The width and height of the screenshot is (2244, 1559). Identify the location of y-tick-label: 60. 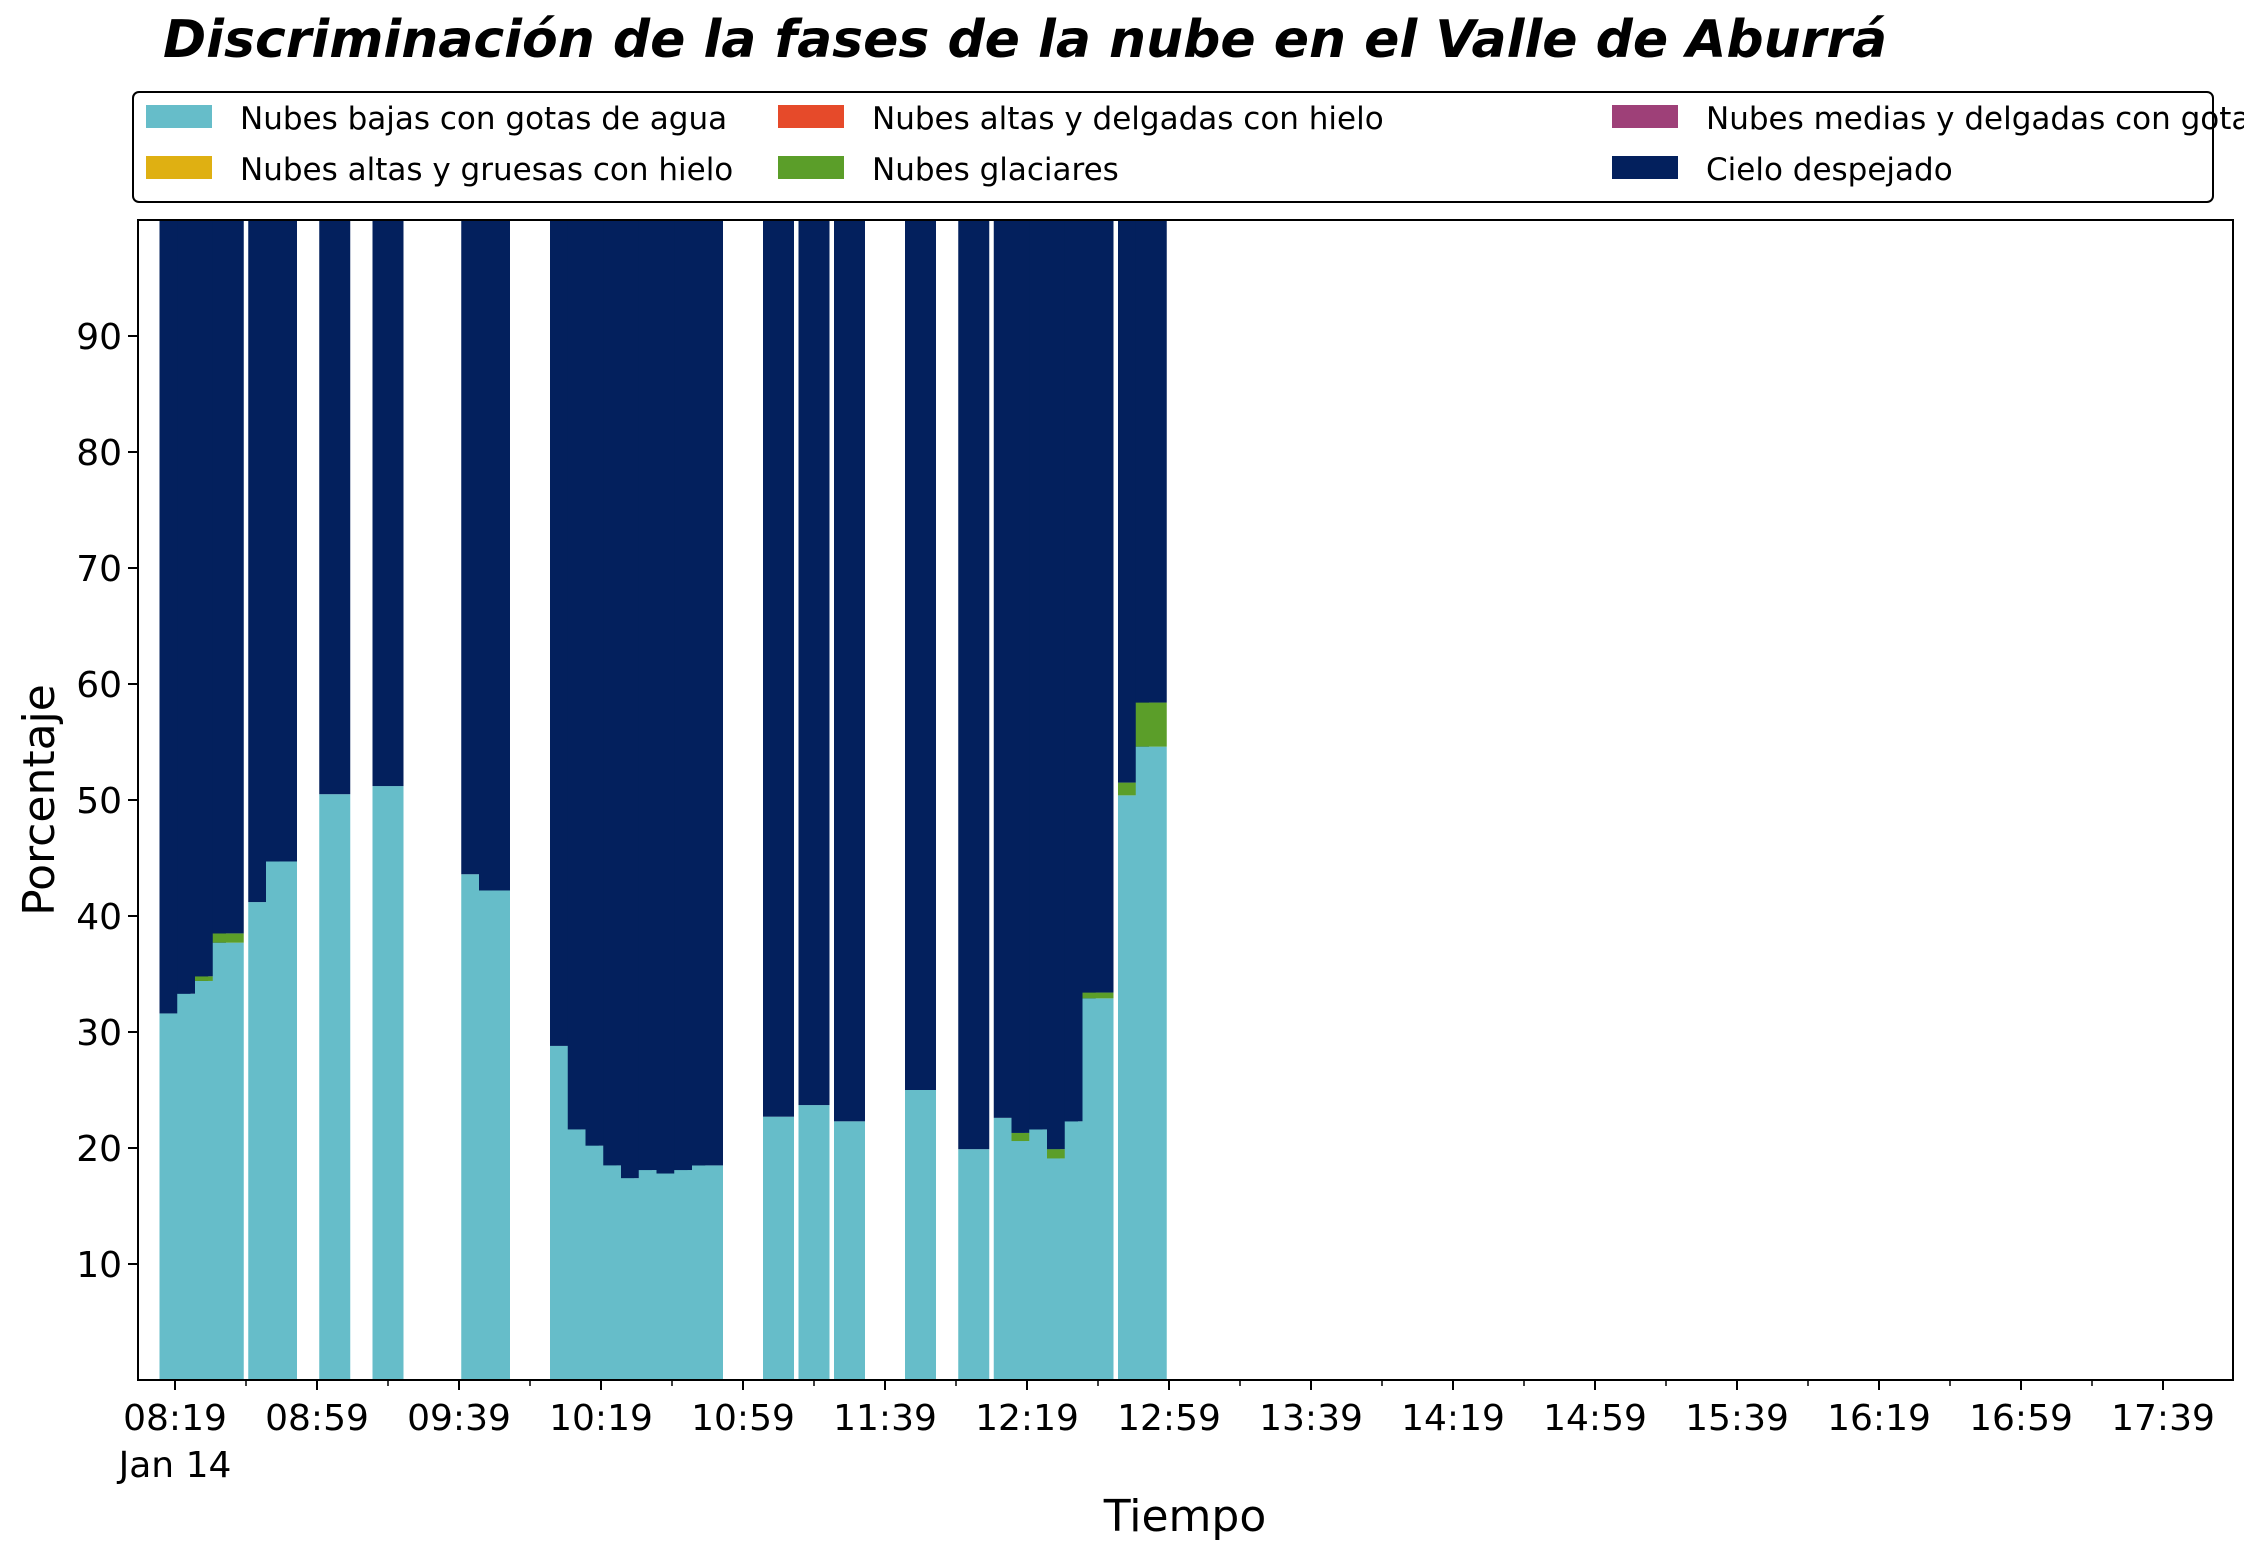
(99, 685).